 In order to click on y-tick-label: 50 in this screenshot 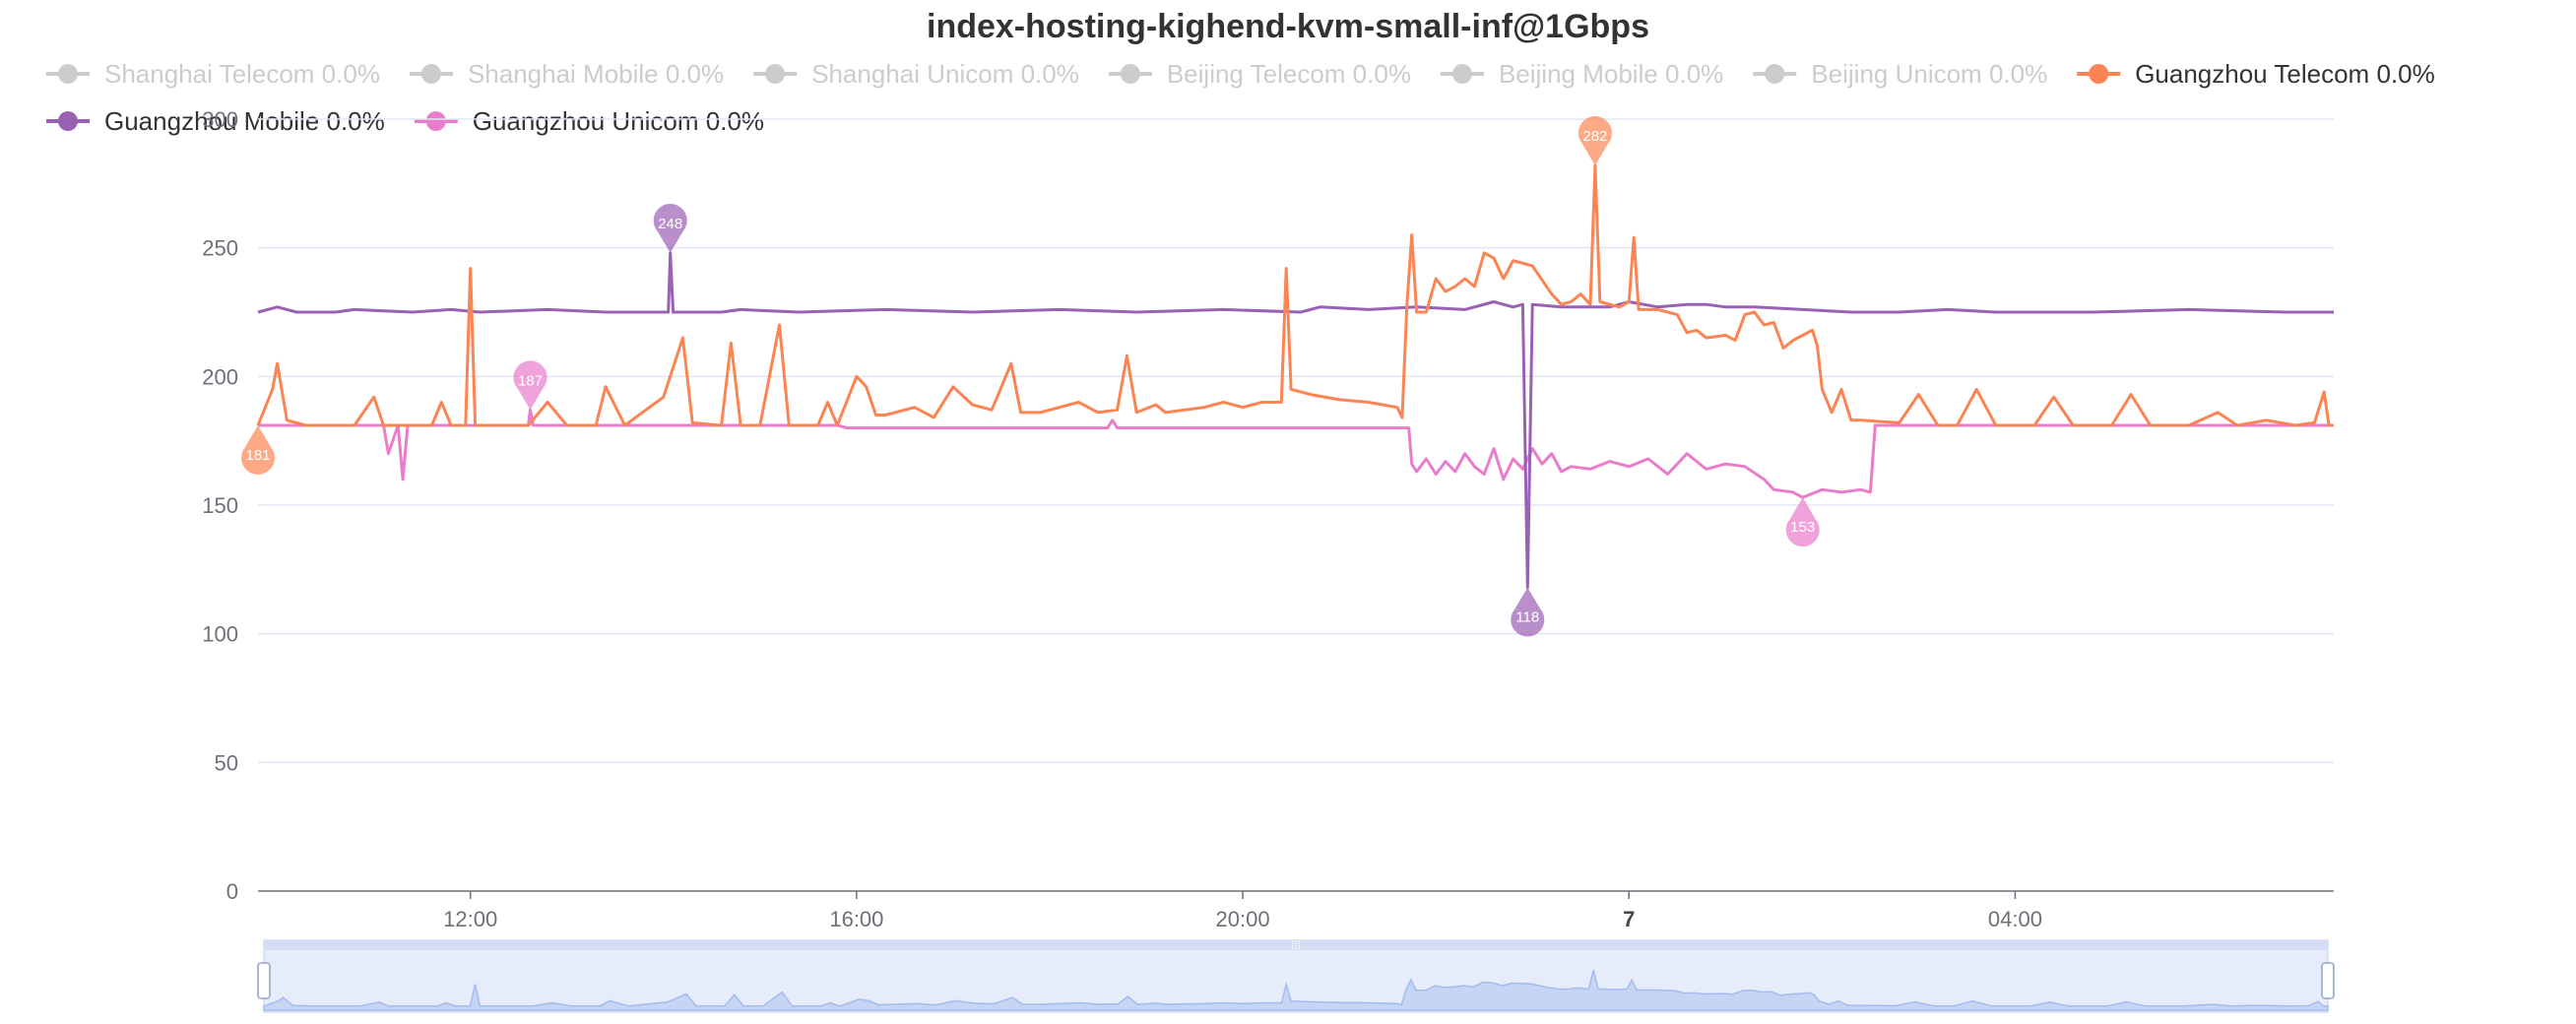, I will do `click(226, 762)`.